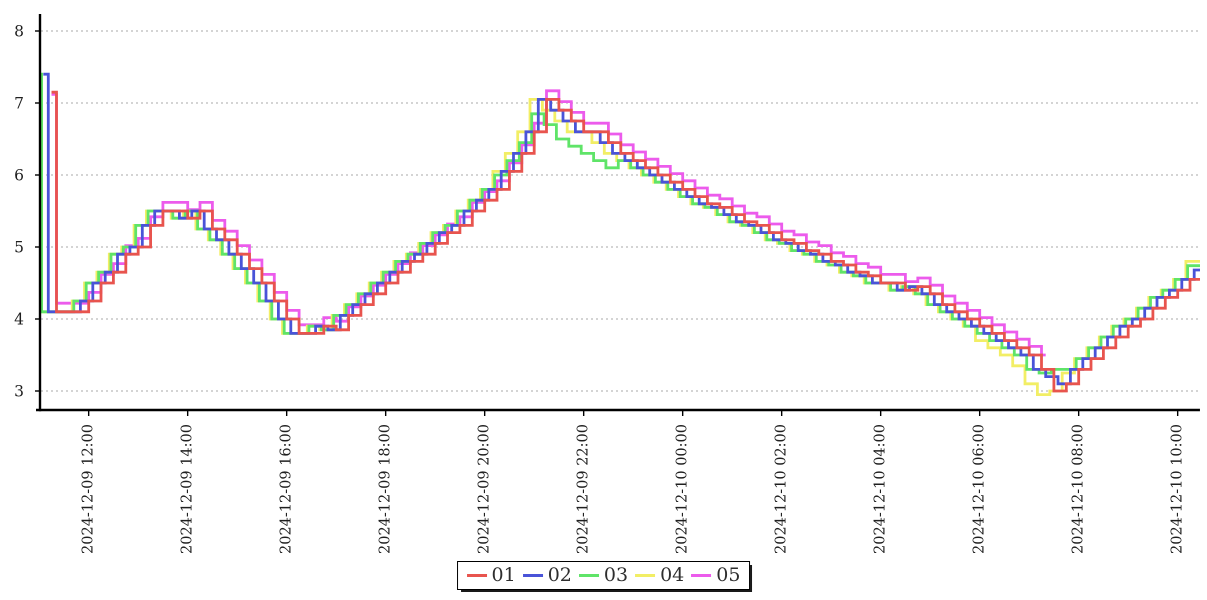 The height and width of the screenshot is (600, 1207). What do you see at coordinates (19, 176) in the screenshot?
I see `y-tick-label-6: 6` at bounding box center [19, 176].